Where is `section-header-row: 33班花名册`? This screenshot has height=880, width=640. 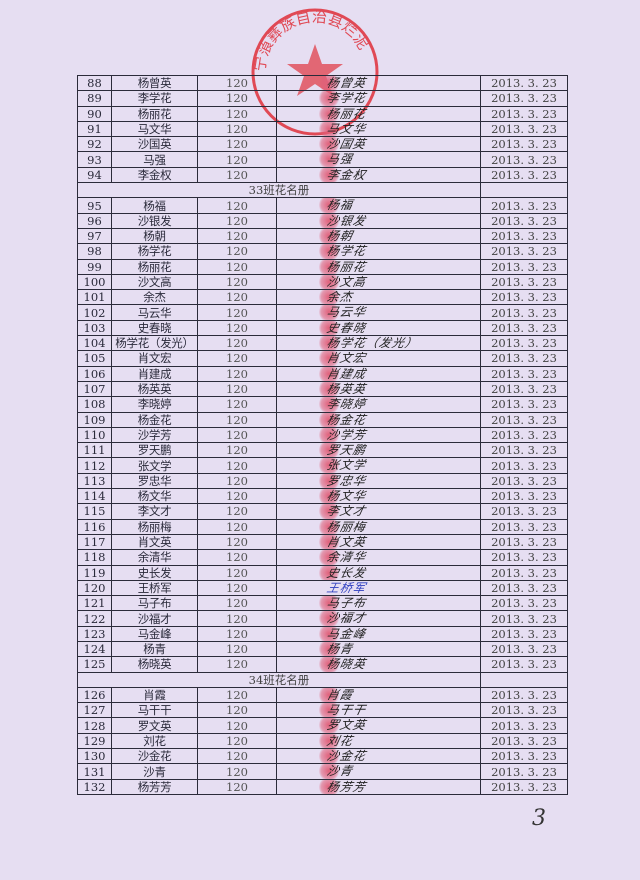
section-header-row: 33班花名册 is located at coordinates (322, 190).